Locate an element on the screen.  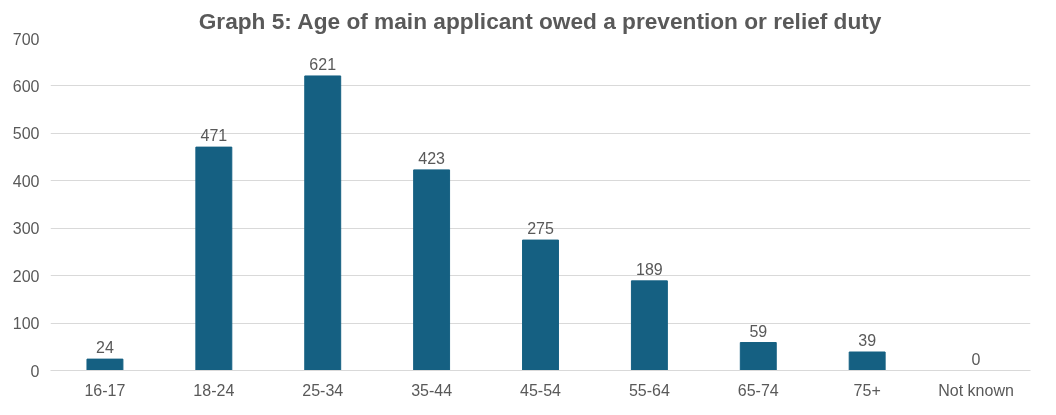
x-tick-label: 25-34 is located at coordinates (323, 390).